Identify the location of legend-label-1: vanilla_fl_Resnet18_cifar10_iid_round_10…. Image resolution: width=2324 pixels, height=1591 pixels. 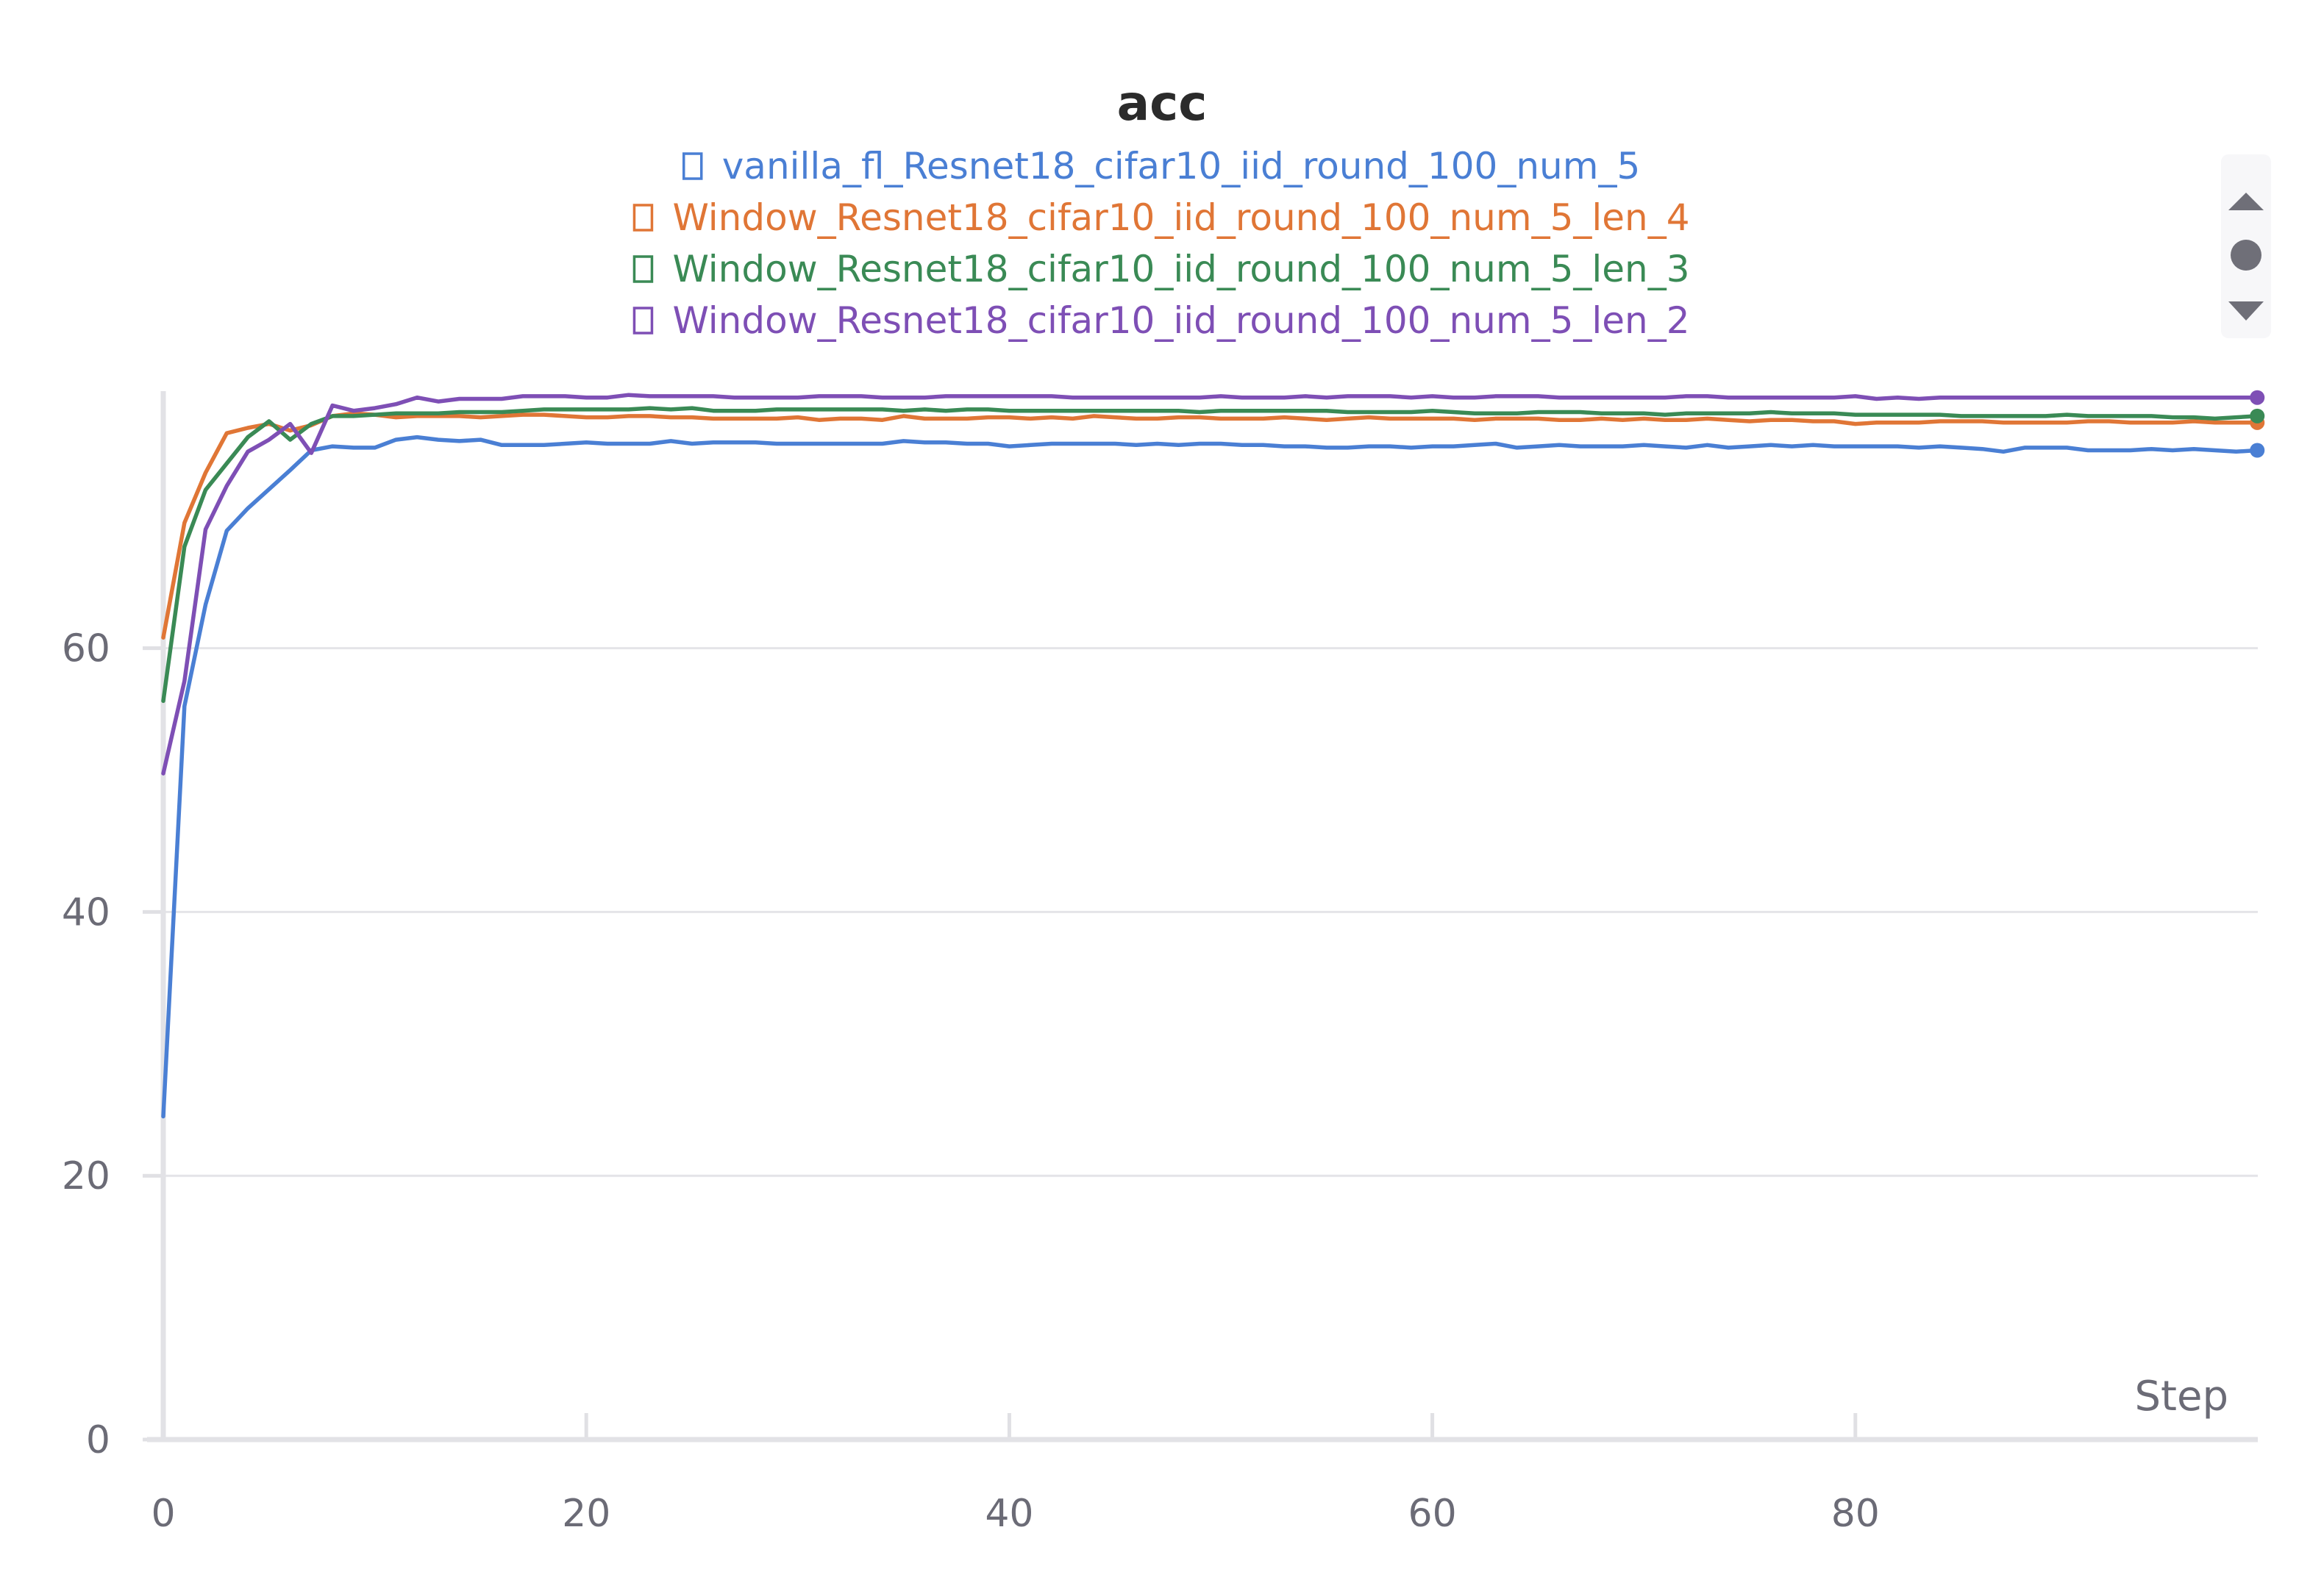
(1181, 166).